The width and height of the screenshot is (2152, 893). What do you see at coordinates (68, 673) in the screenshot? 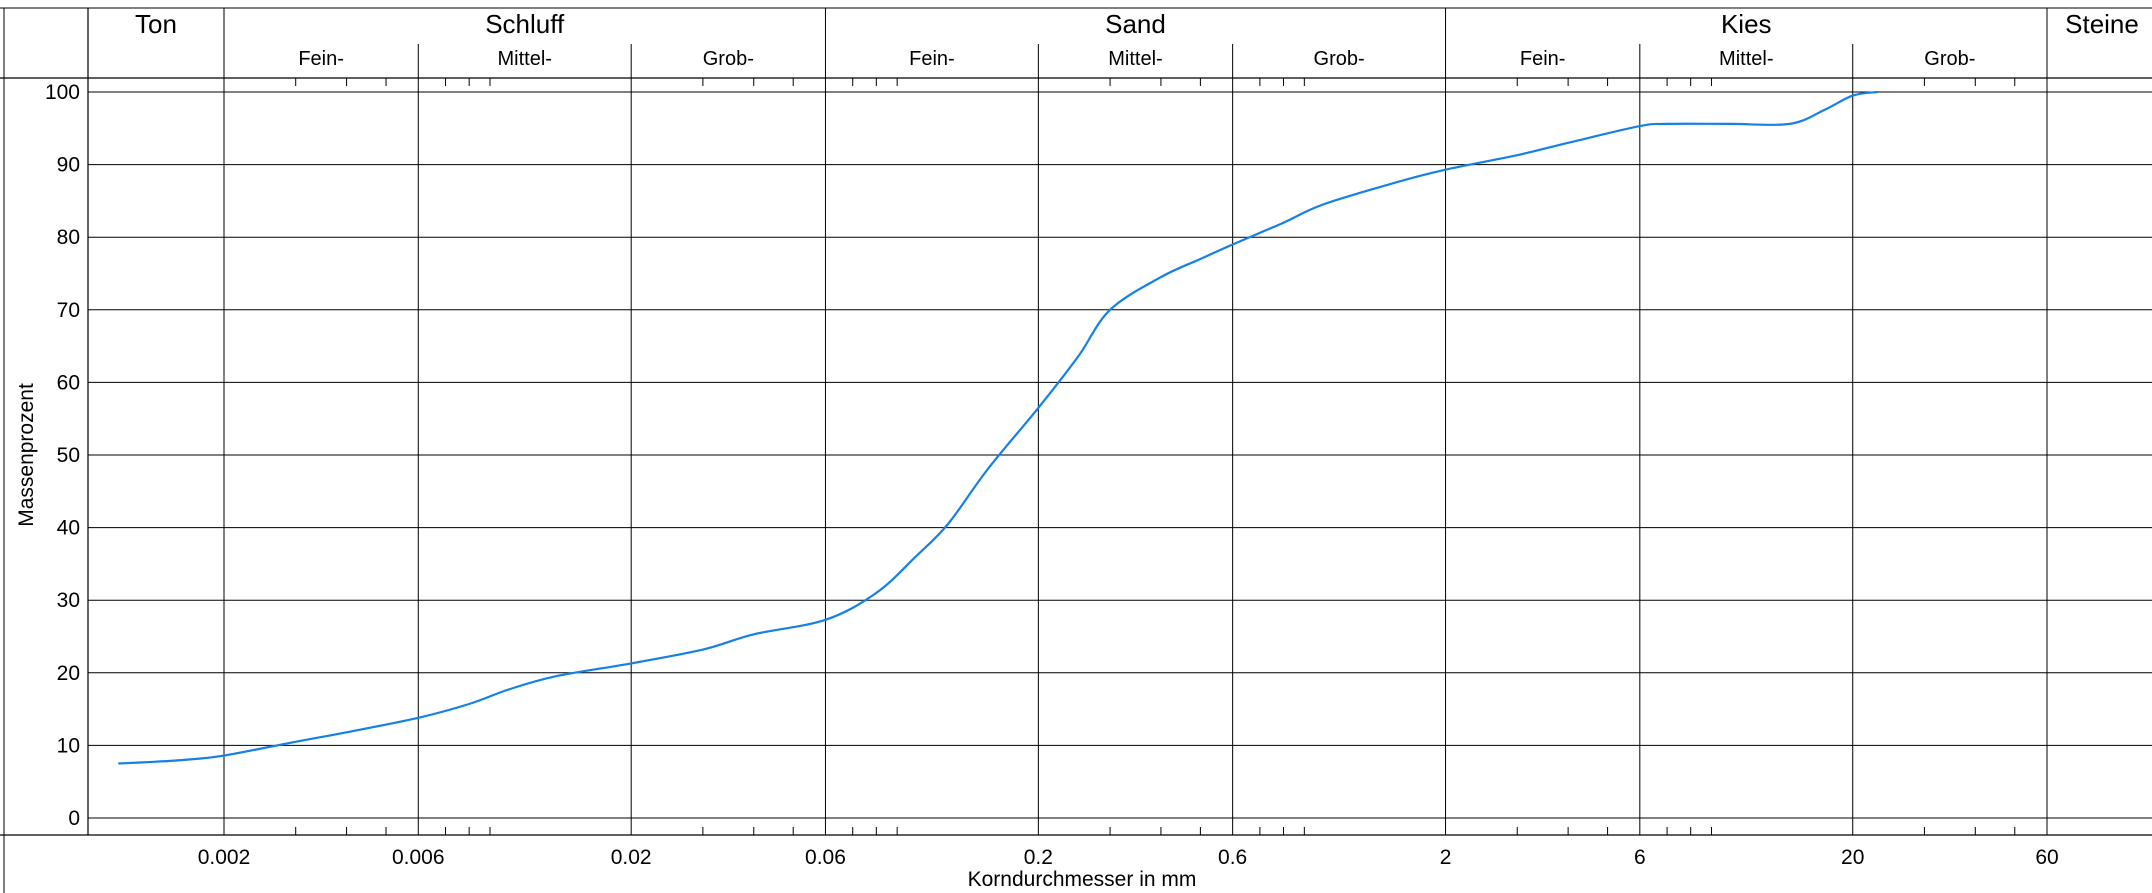
I see `y-tick-label: 20` at bounding box center [68, 673].